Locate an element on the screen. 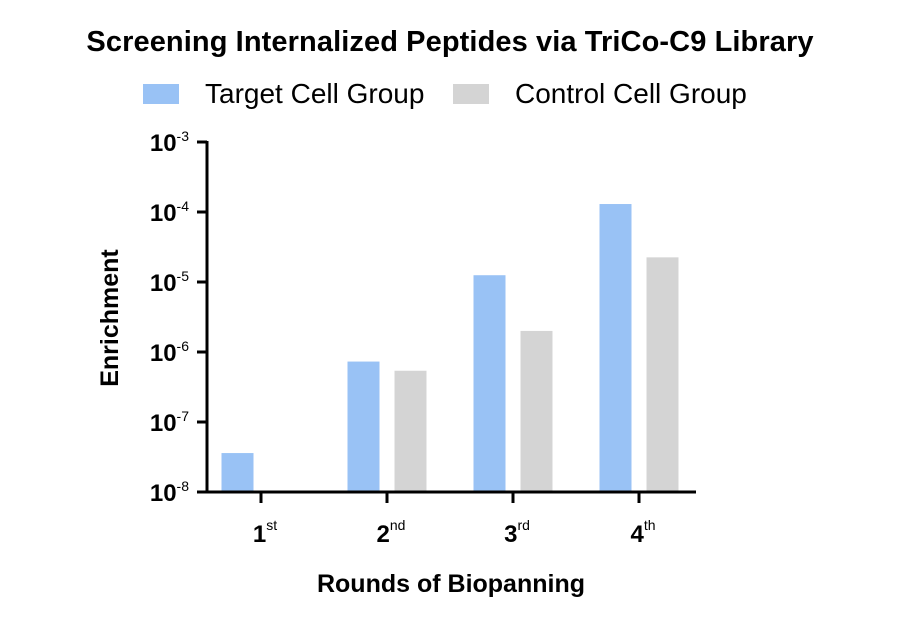  y-tick-label: 10⁻⁴ is located at coordinates (169, 212).